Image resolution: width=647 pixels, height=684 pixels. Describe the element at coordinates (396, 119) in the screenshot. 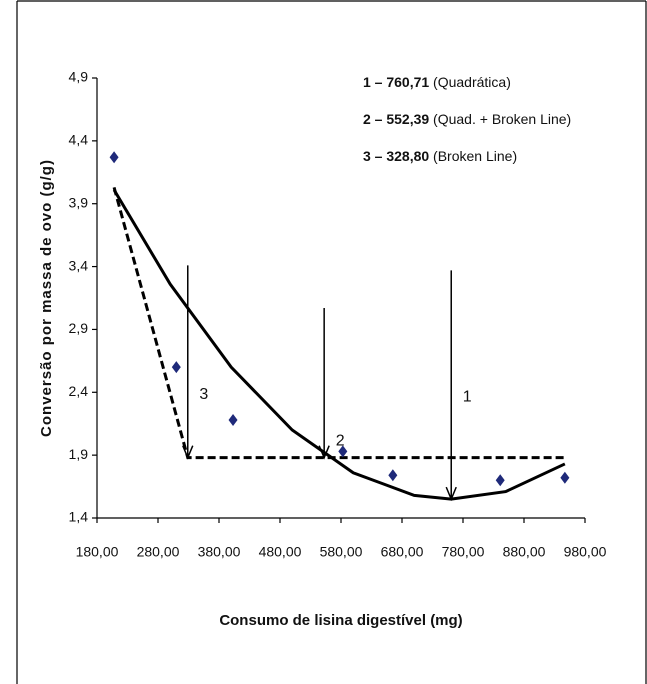

I see `annotation-value: 2 – 552,39` at that location.